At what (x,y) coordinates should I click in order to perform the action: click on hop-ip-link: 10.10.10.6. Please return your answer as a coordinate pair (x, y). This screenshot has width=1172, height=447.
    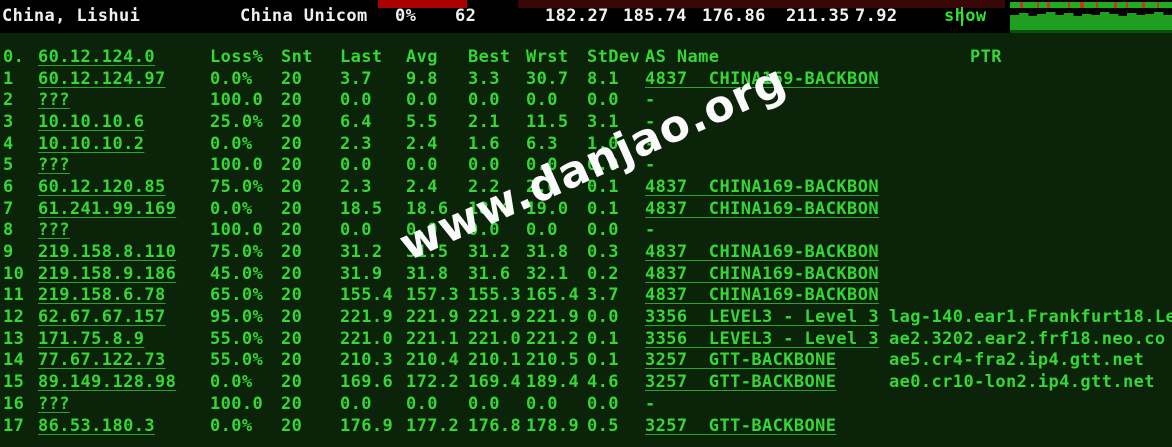
    Looking at the image, I should click on (91, 121).